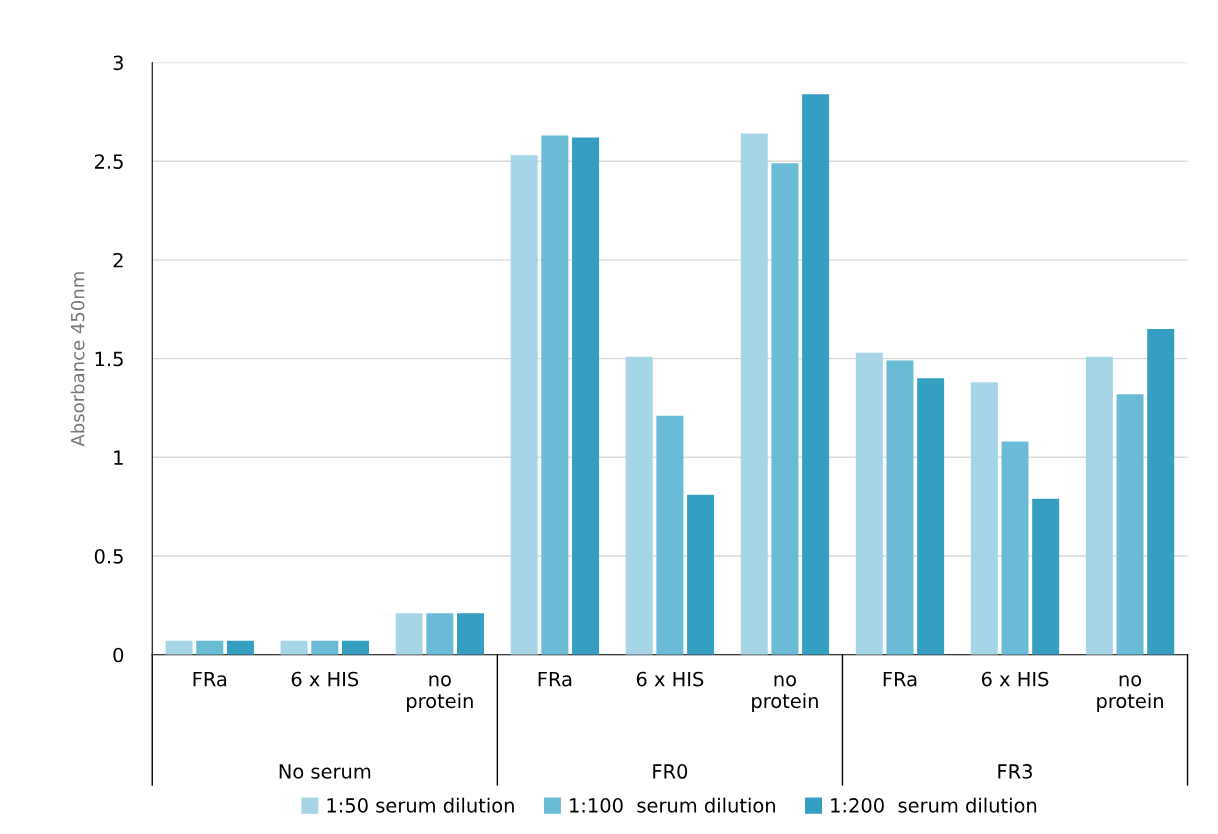 This screenshot has width=1218, height=834. What do you see at coordinates (118, 457) in the screenshot?
I see `y-tick-label: 1` at bounding box center [118, 457].